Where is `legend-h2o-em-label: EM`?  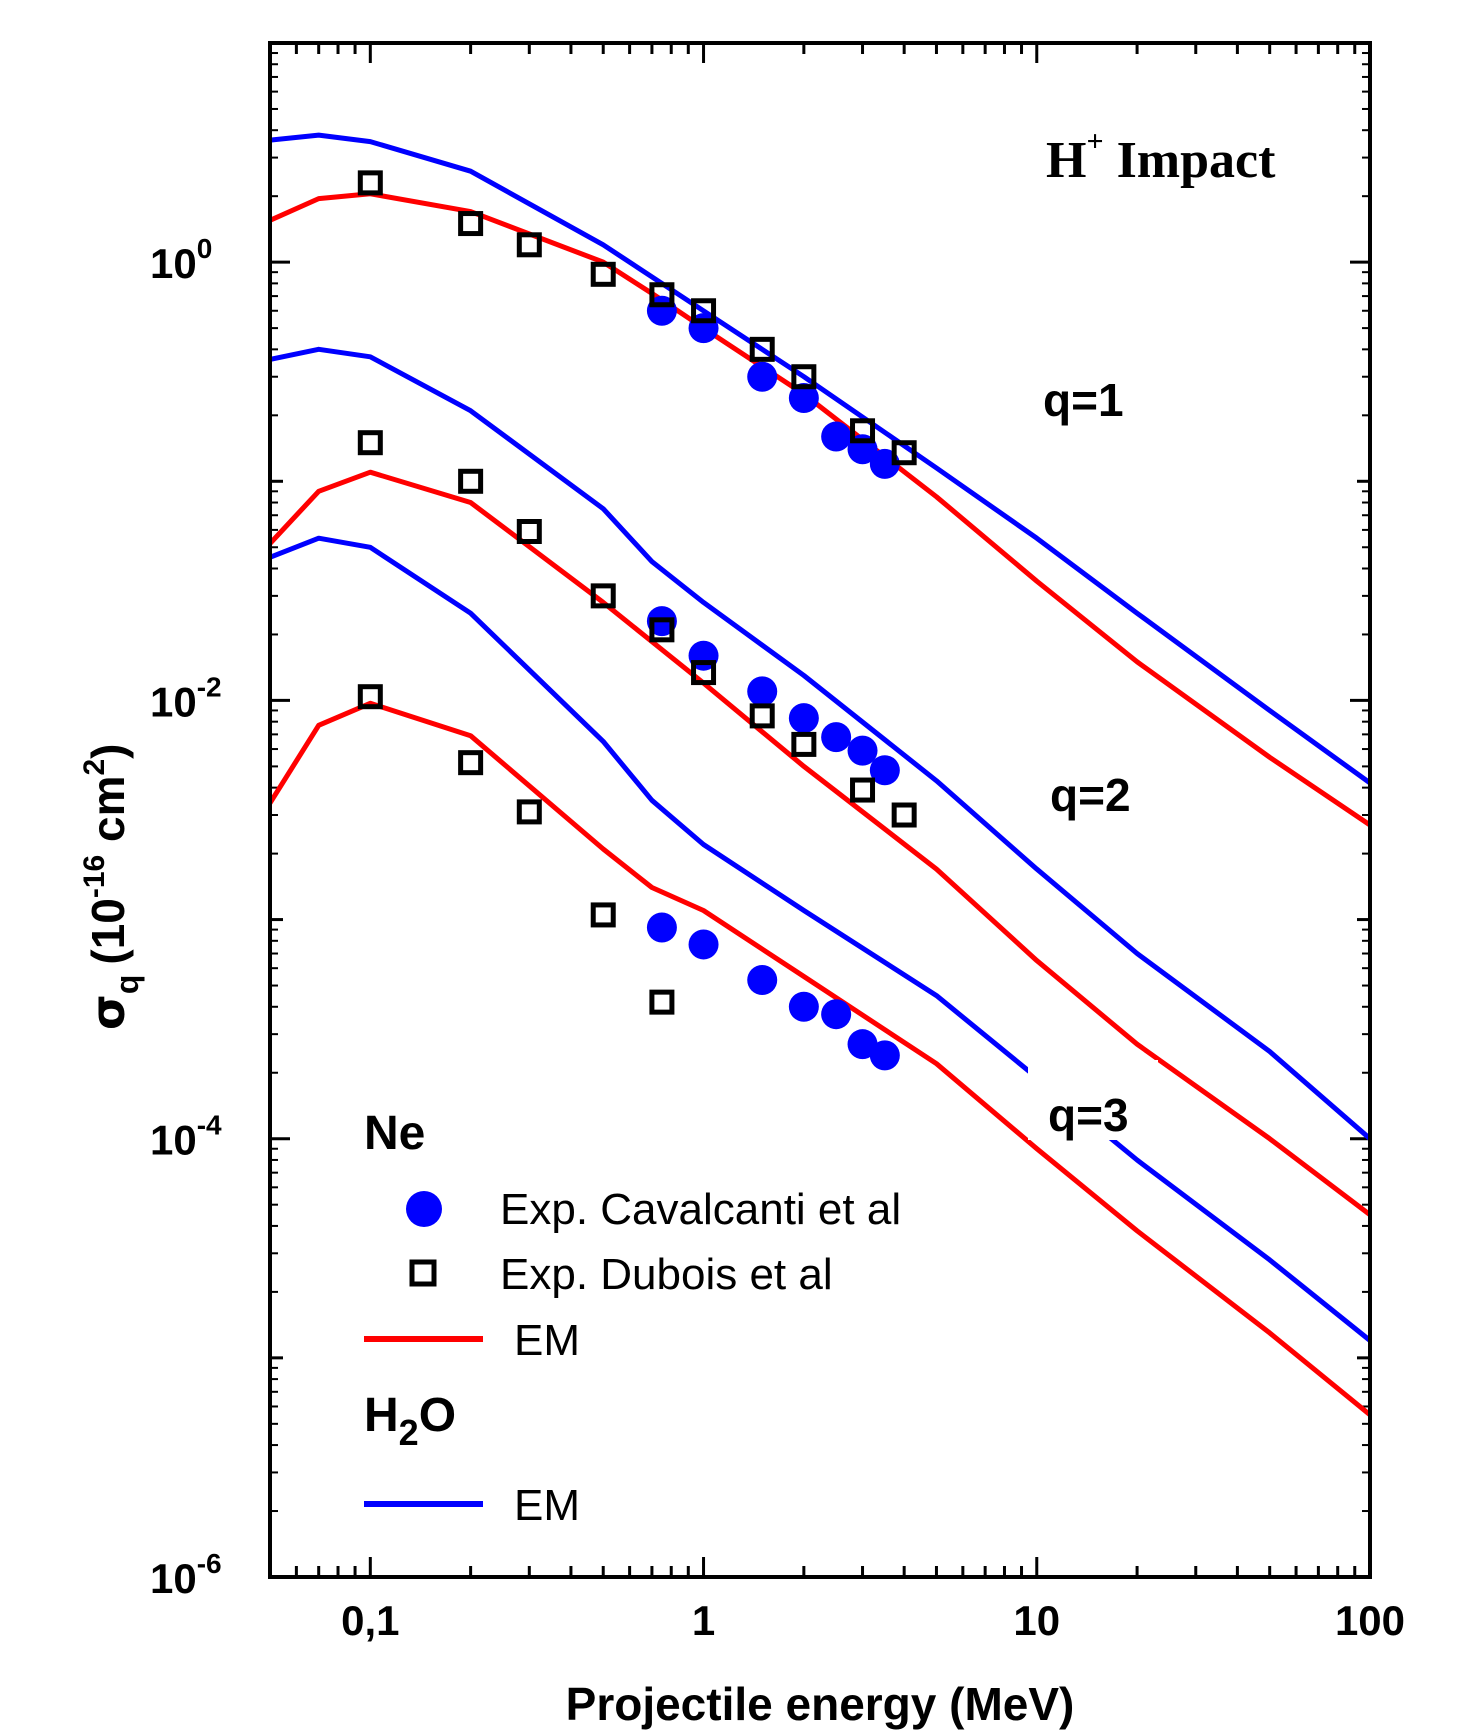
legend-h2o-em-label: EM is located at coordinates (547, 1505).